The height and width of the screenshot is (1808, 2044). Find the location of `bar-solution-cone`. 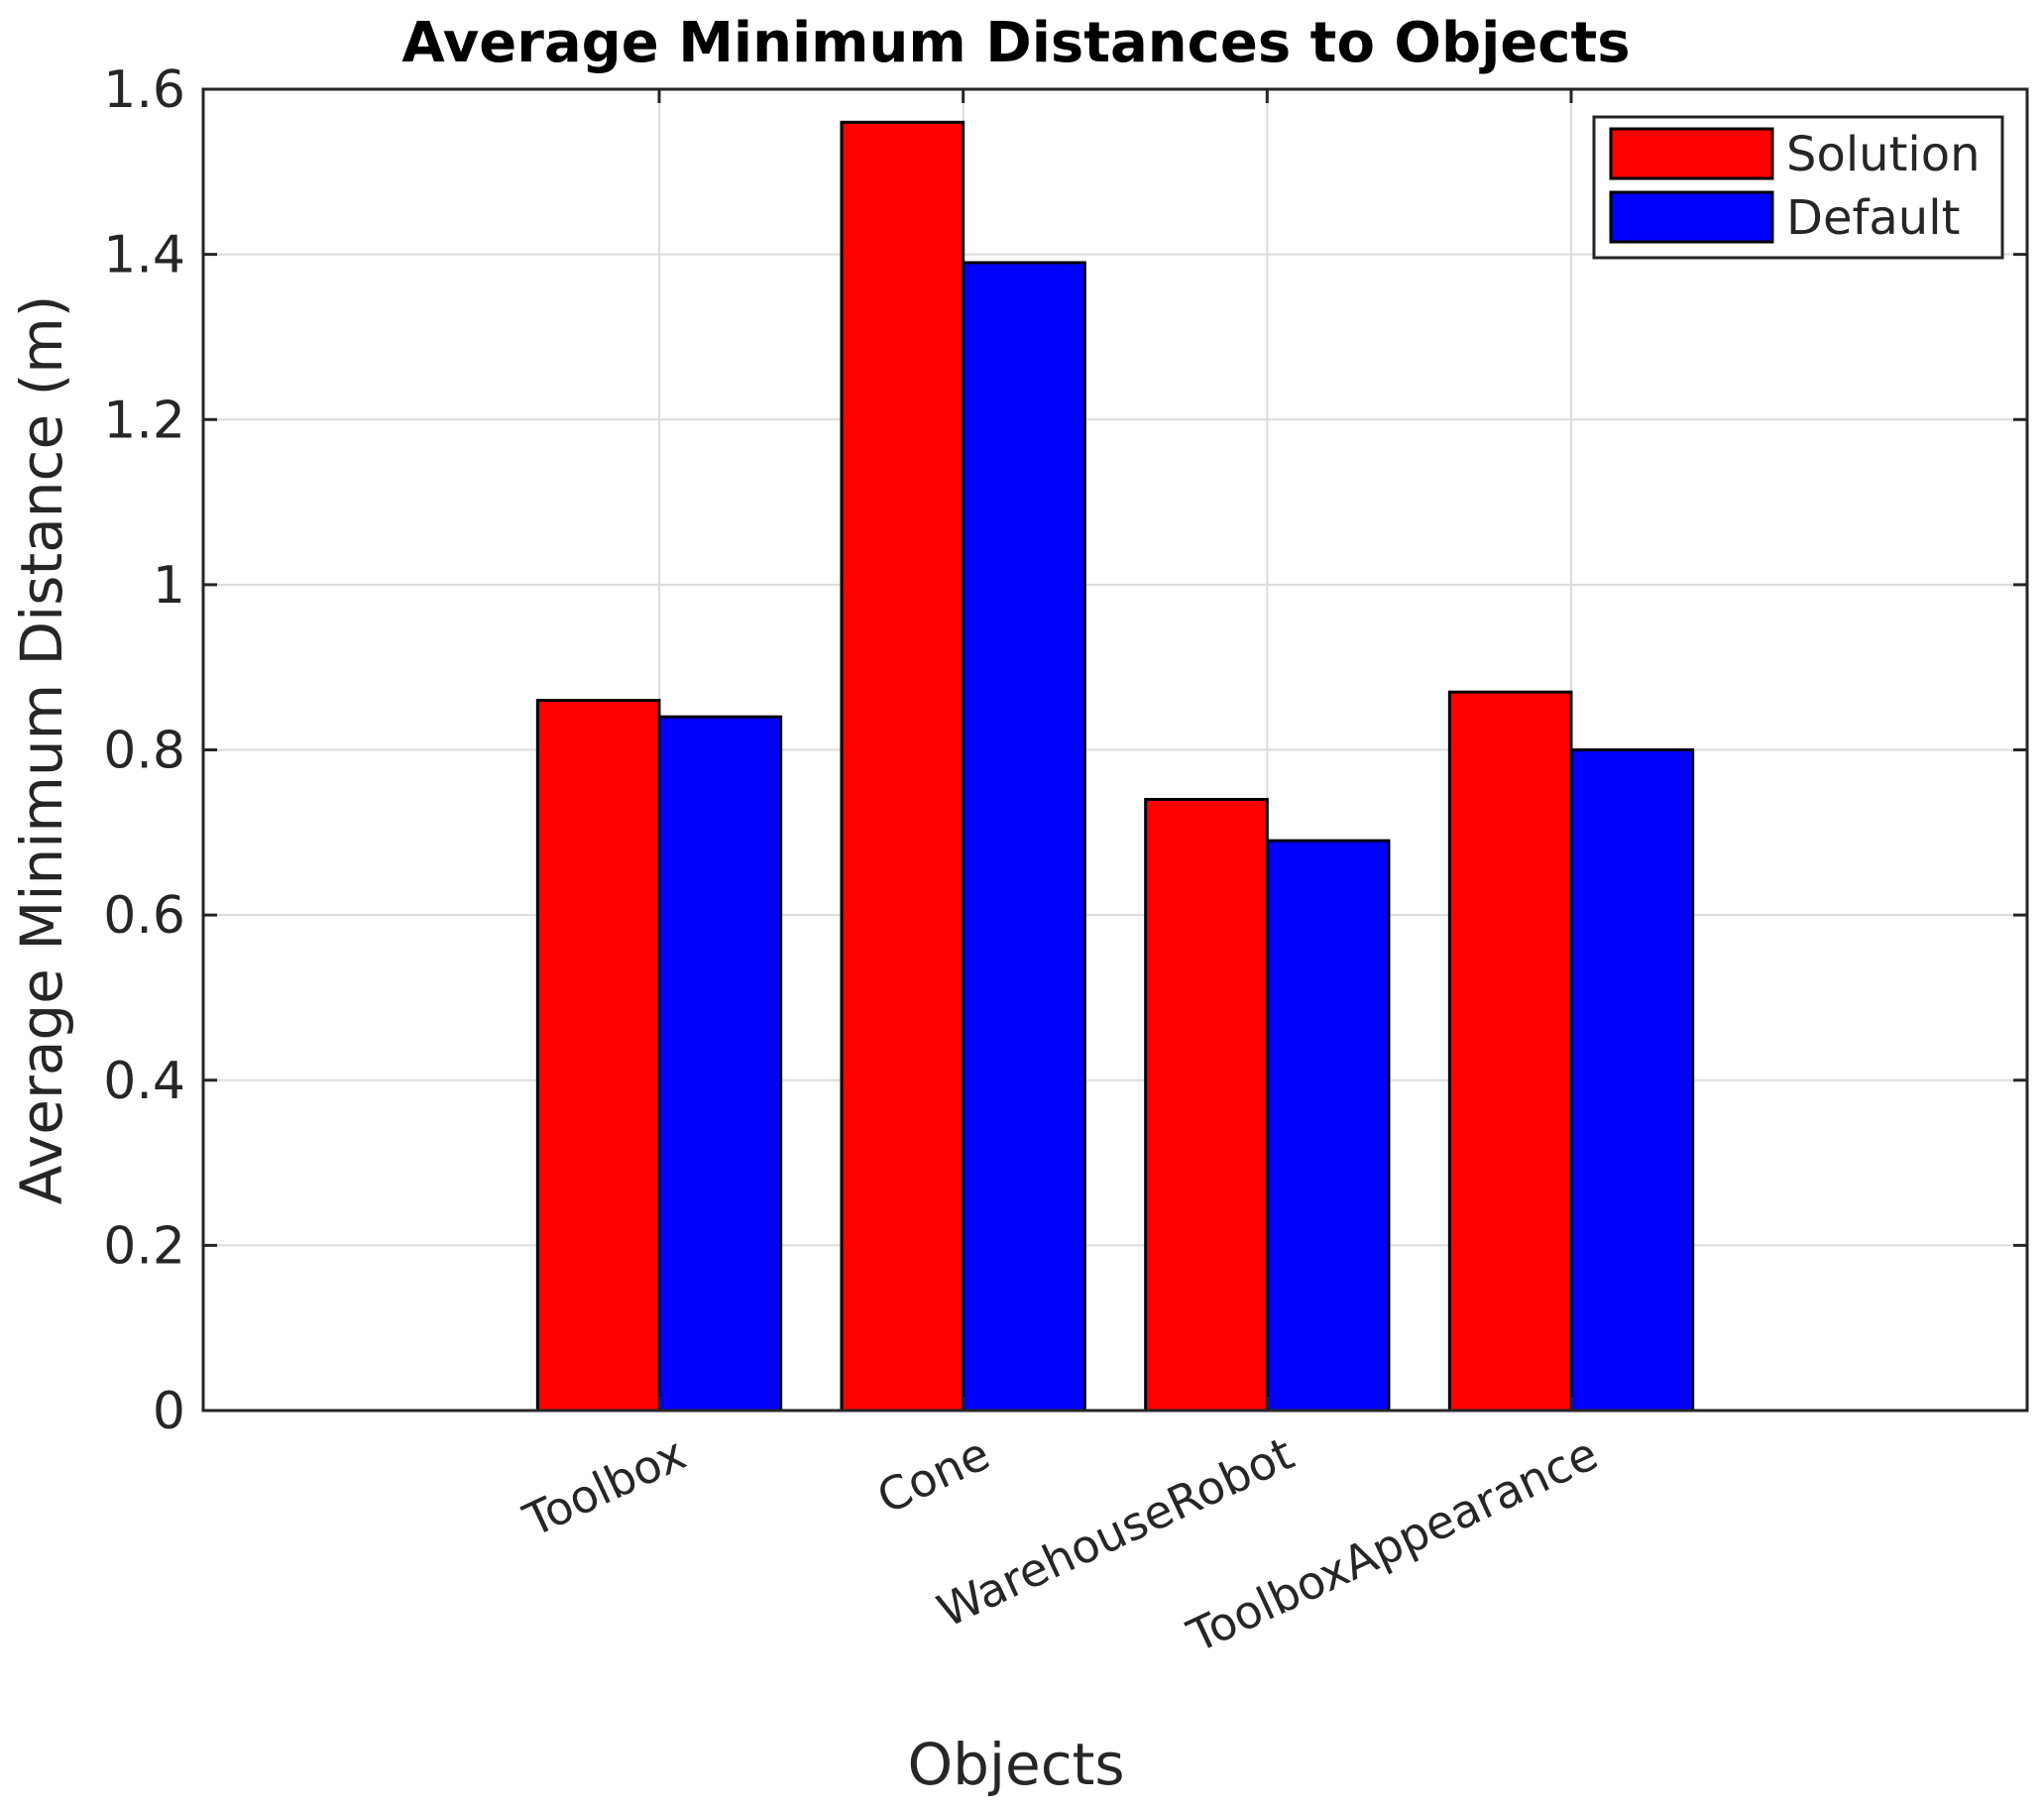

bar-solution-cone is located at coordinates (902, 766).